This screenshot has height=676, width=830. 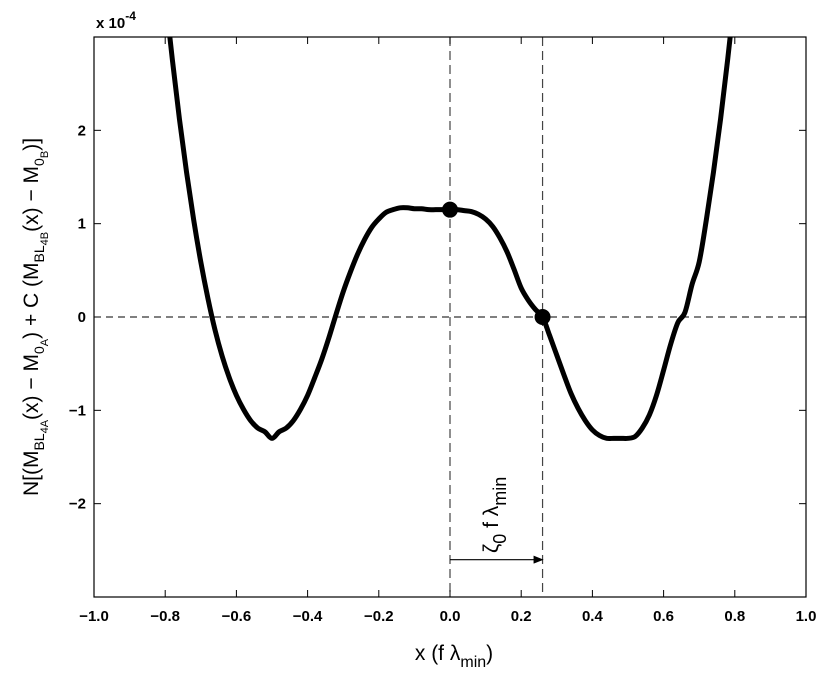 What do you see at coordinates (237, 616) in the screenshot?
I see `x-tick-label-2: −0.6` at bounding box center [237, 616].